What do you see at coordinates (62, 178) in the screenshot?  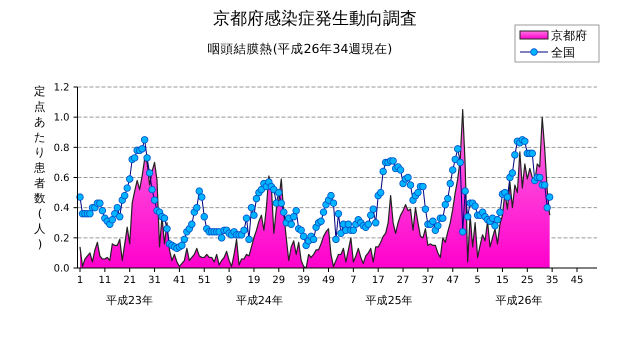 I see `y-tick-label: 0.6` at bounding box center [62, 178].